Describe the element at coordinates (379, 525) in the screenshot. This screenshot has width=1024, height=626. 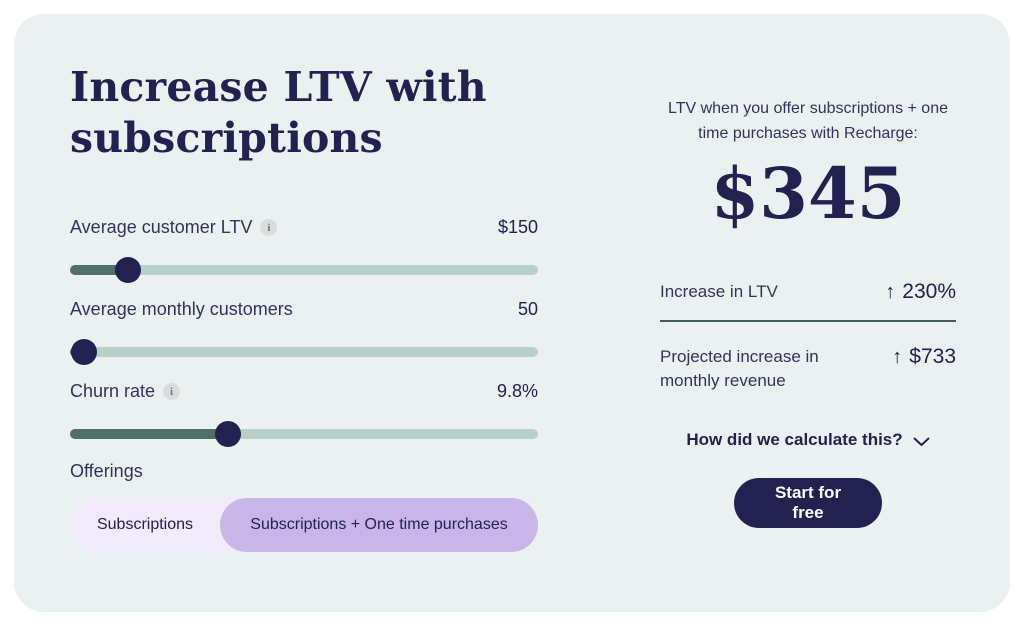
I see `offering-option-subscriptions-plus-otp: Subscriptions + One time purchases` at that location.